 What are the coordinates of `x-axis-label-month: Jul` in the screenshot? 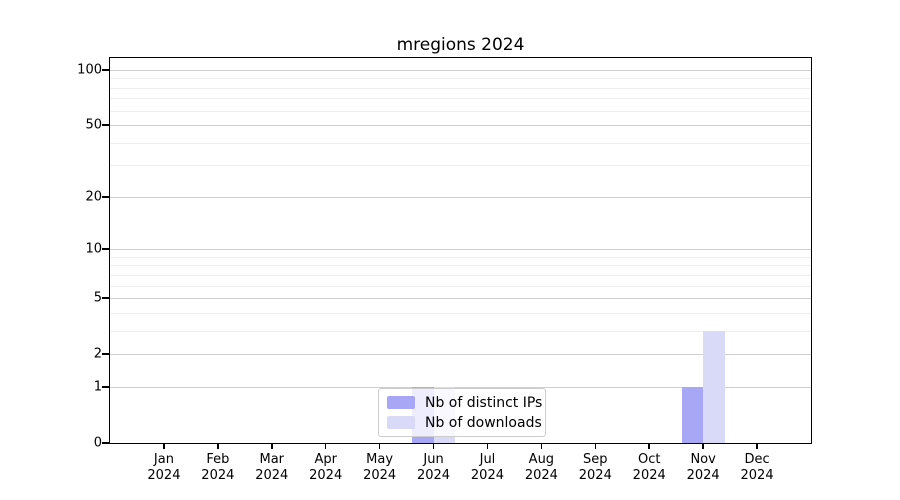 It's located at (487, 459).